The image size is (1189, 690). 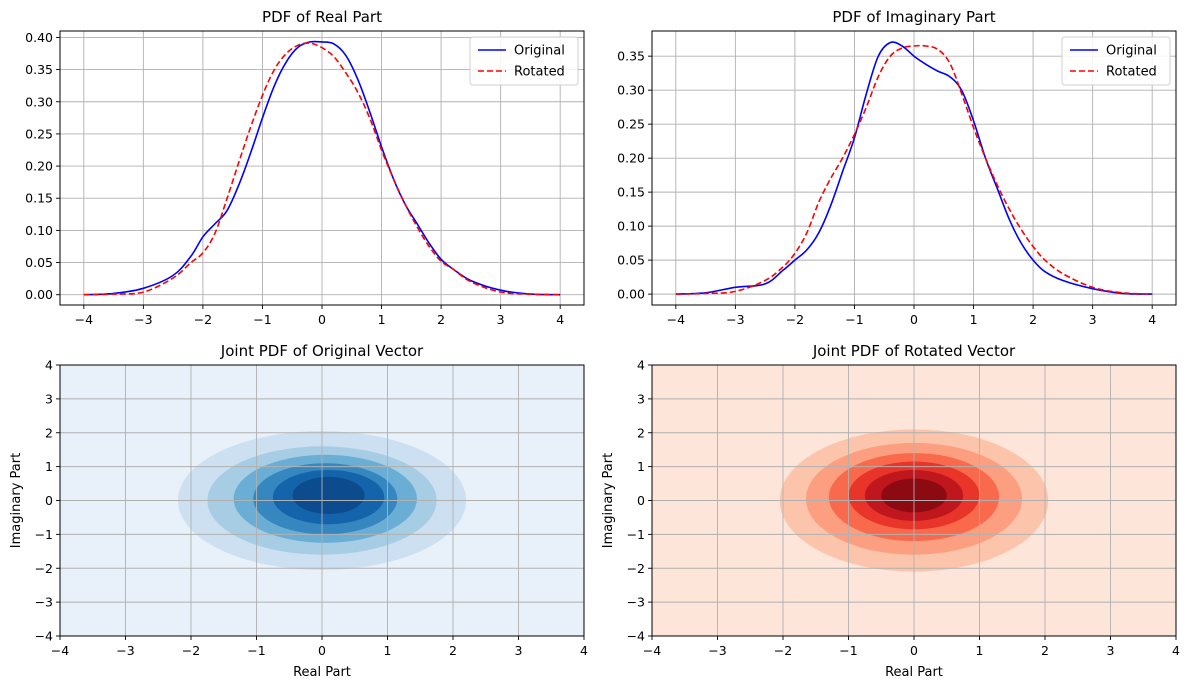 I want to click on y-tick-label: 0.40, so click(x=39, y=37).